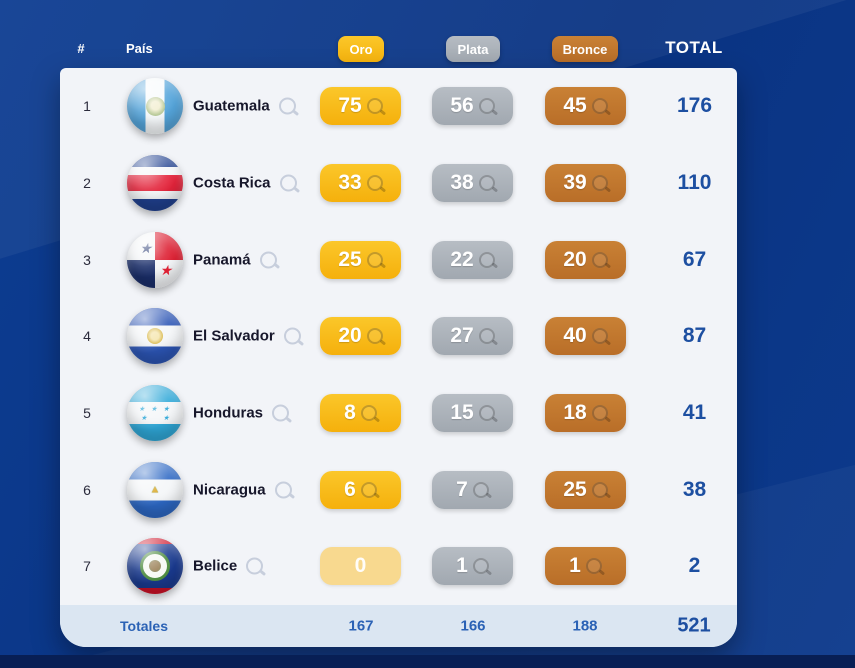 The image size is (855, 668). I want to click on silver-medal-badge: 7, so click(472, 489).